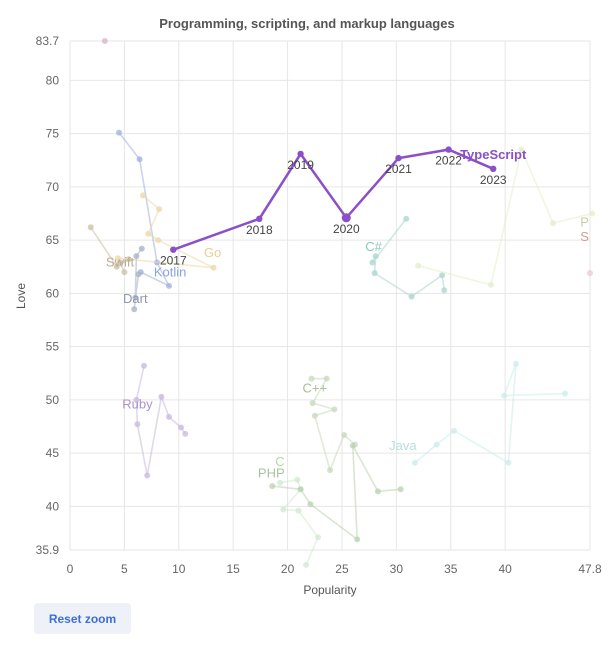 The width and height of the screenshot is (615, 650). I want to click on language-label: Ruby, so click(137, 403).